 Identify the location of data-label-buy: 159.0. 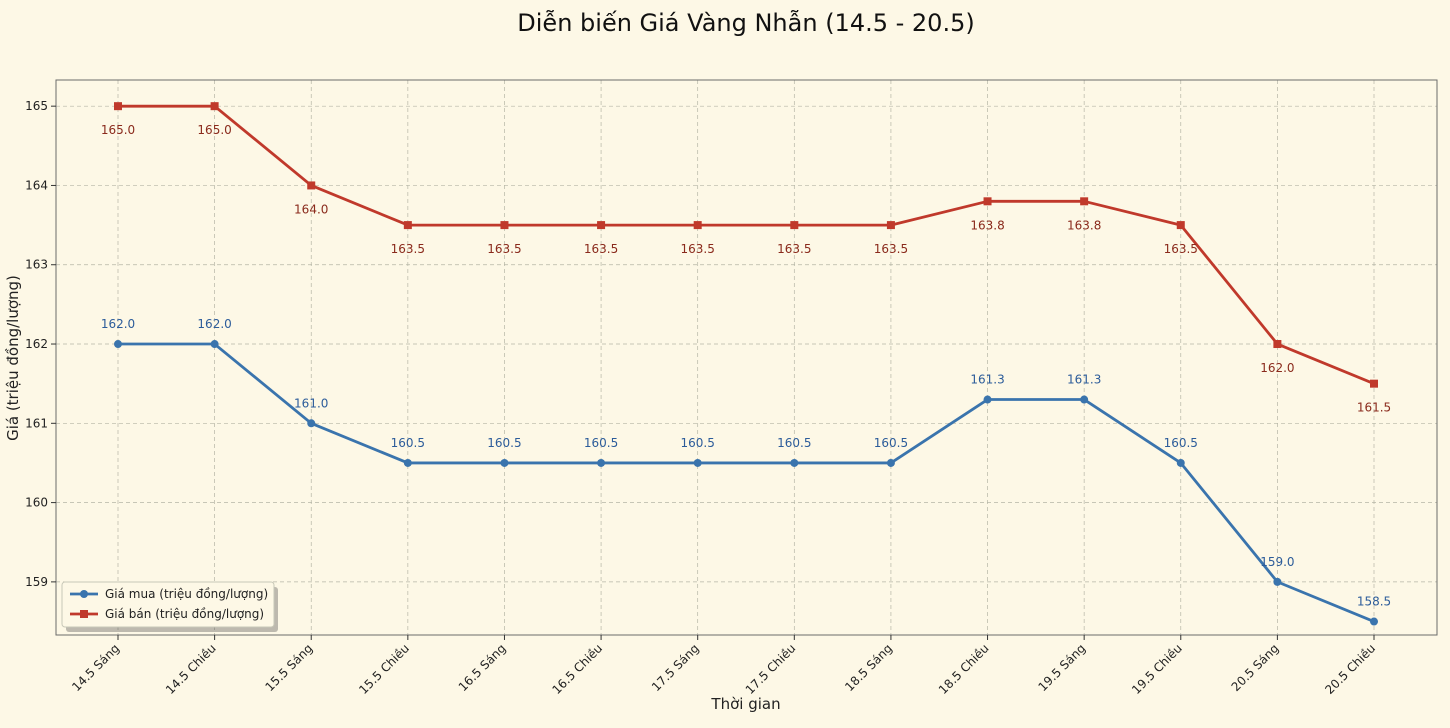
(1277, 562).